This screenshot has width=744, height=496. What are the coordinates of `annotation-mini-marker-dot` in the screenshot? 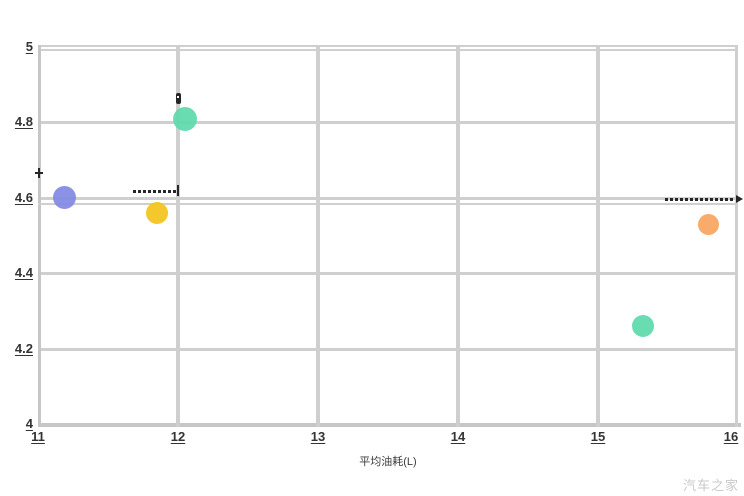 It's located at (178, 96).